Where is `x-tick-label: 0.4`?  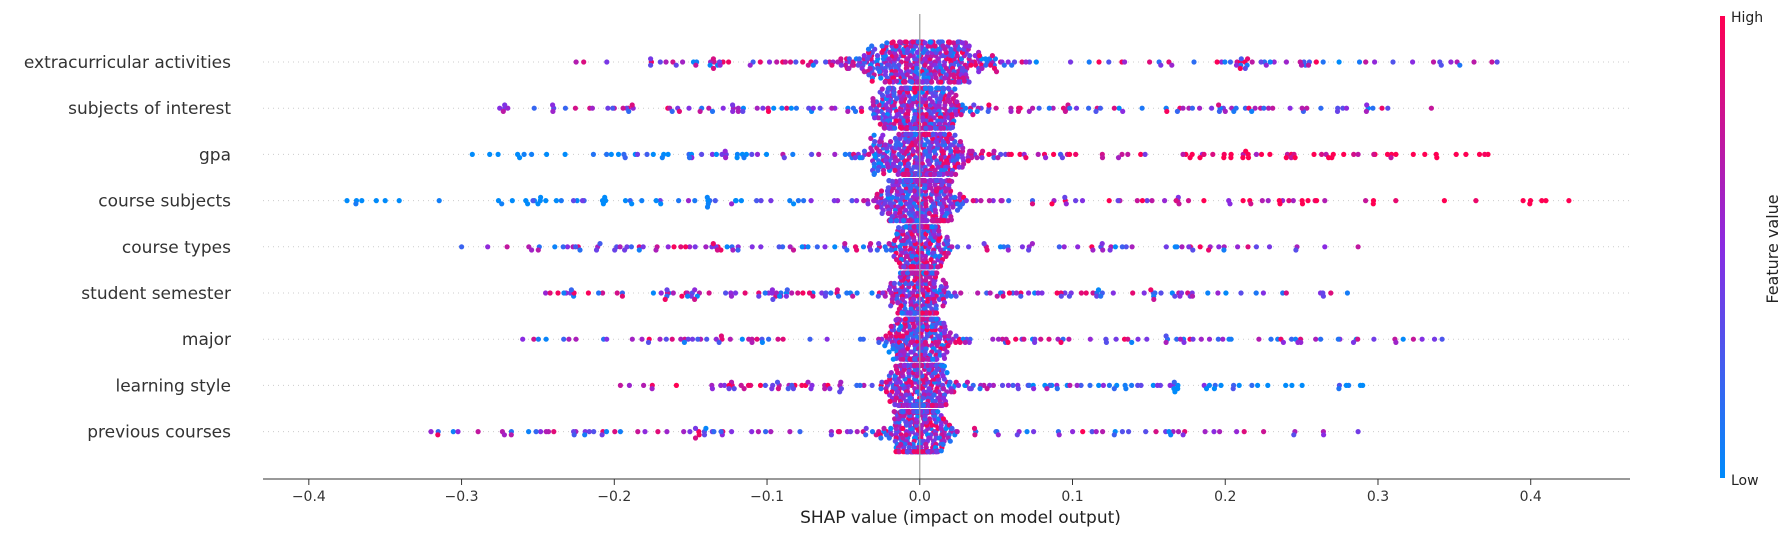
x-tick-label: 0.4 is located at coordinates (1531, 497).